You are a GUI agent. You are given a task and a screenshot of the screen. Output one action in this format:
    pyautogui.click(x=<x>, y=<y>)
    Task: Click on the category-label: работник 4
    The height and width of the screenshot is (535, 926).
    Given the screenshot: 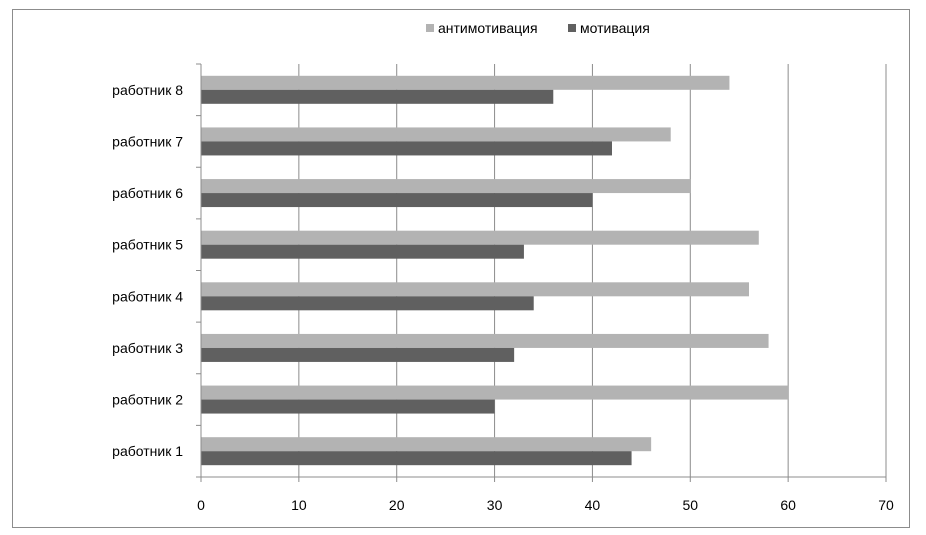 What is the action you would take?
    pyautogui.click(x=147, y=296)
    